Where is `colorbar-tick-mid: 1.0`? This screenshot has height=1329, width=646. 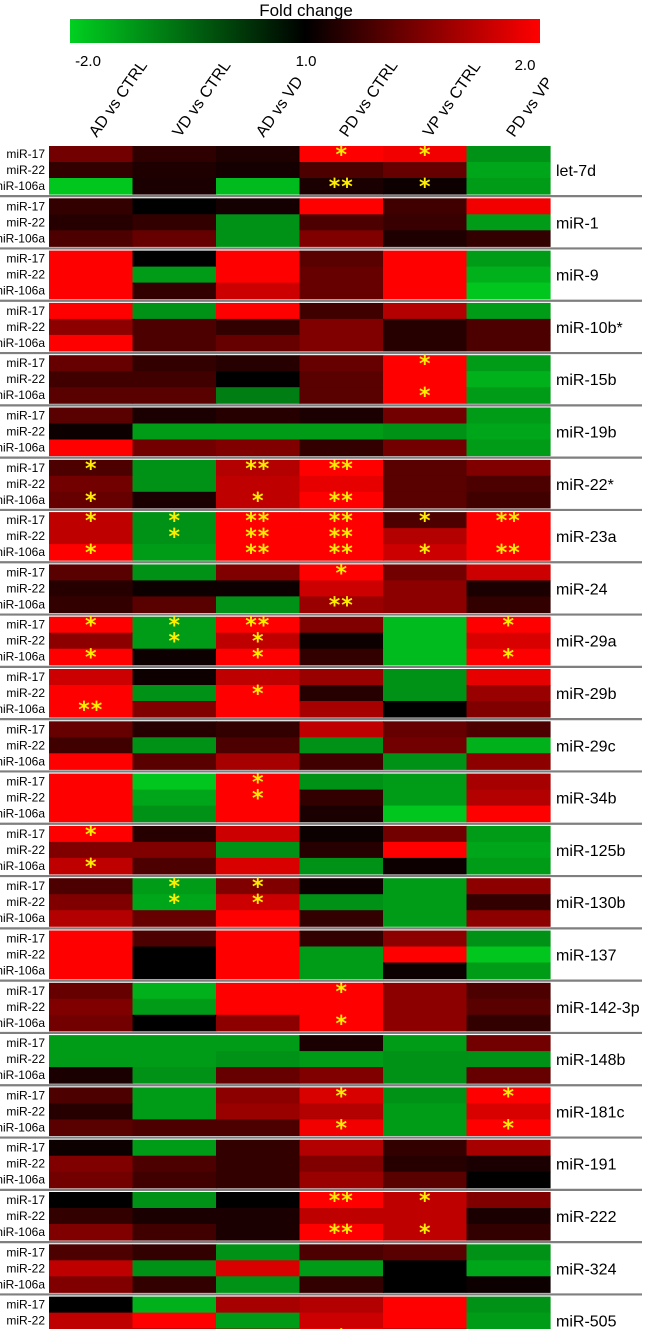 colorbar-tick-mid: 1.0 is located at coordinates (306, 61).